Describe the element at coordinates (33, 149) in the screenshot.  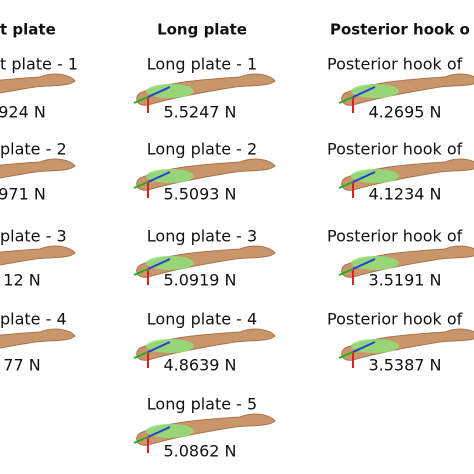
I see `case-label: plate - 2` at that location.